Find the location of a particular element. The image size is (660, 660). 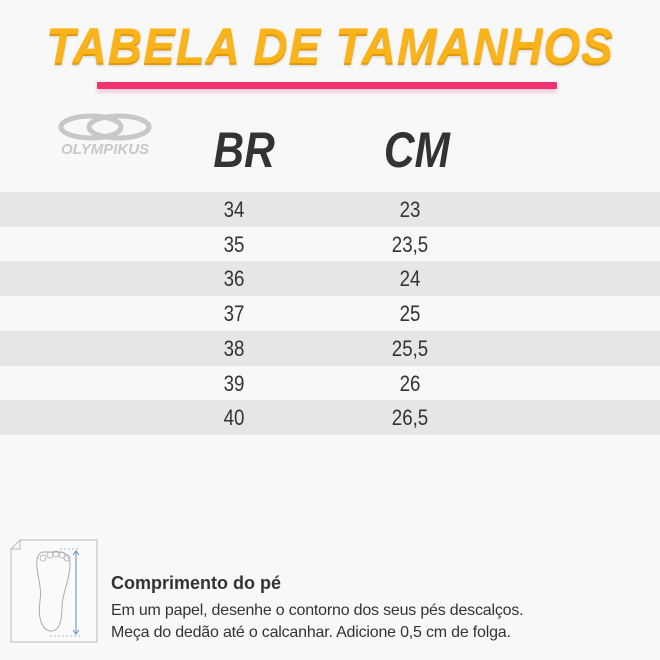

table-row: 35 23,5 is located at coordinates (330, 244).